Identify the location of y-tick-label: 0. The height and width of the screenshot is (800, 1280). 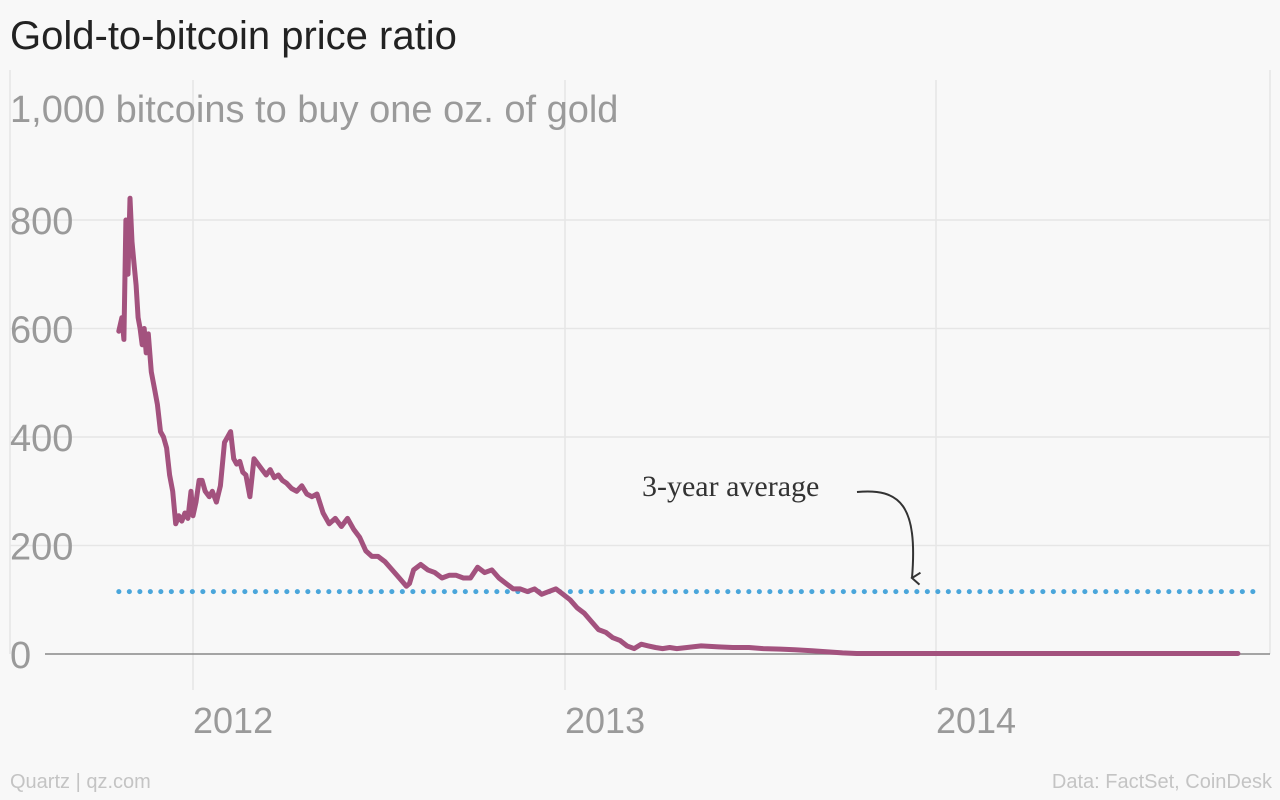
(20, 656).